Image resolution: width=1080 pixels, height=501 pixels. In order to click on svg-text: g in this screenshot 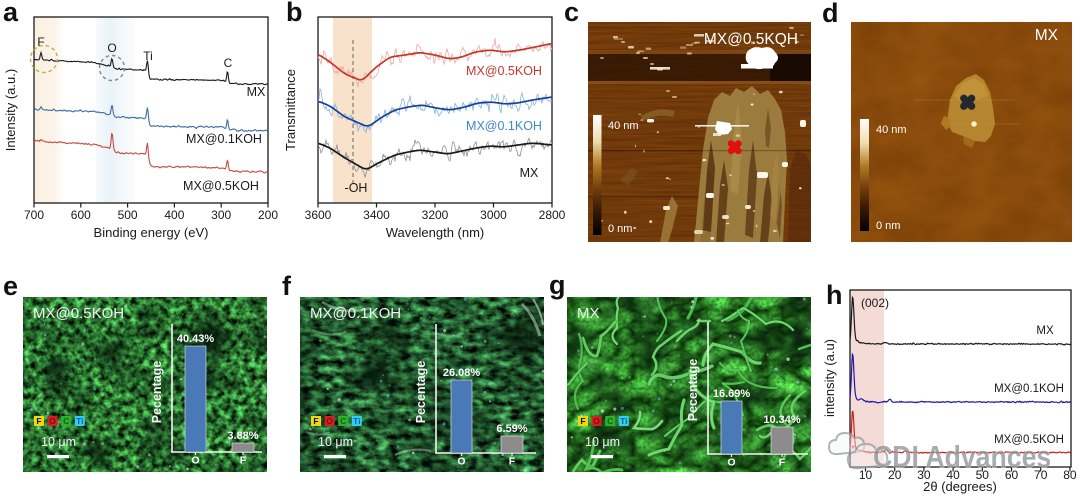, I will do `click(557, 285)`.